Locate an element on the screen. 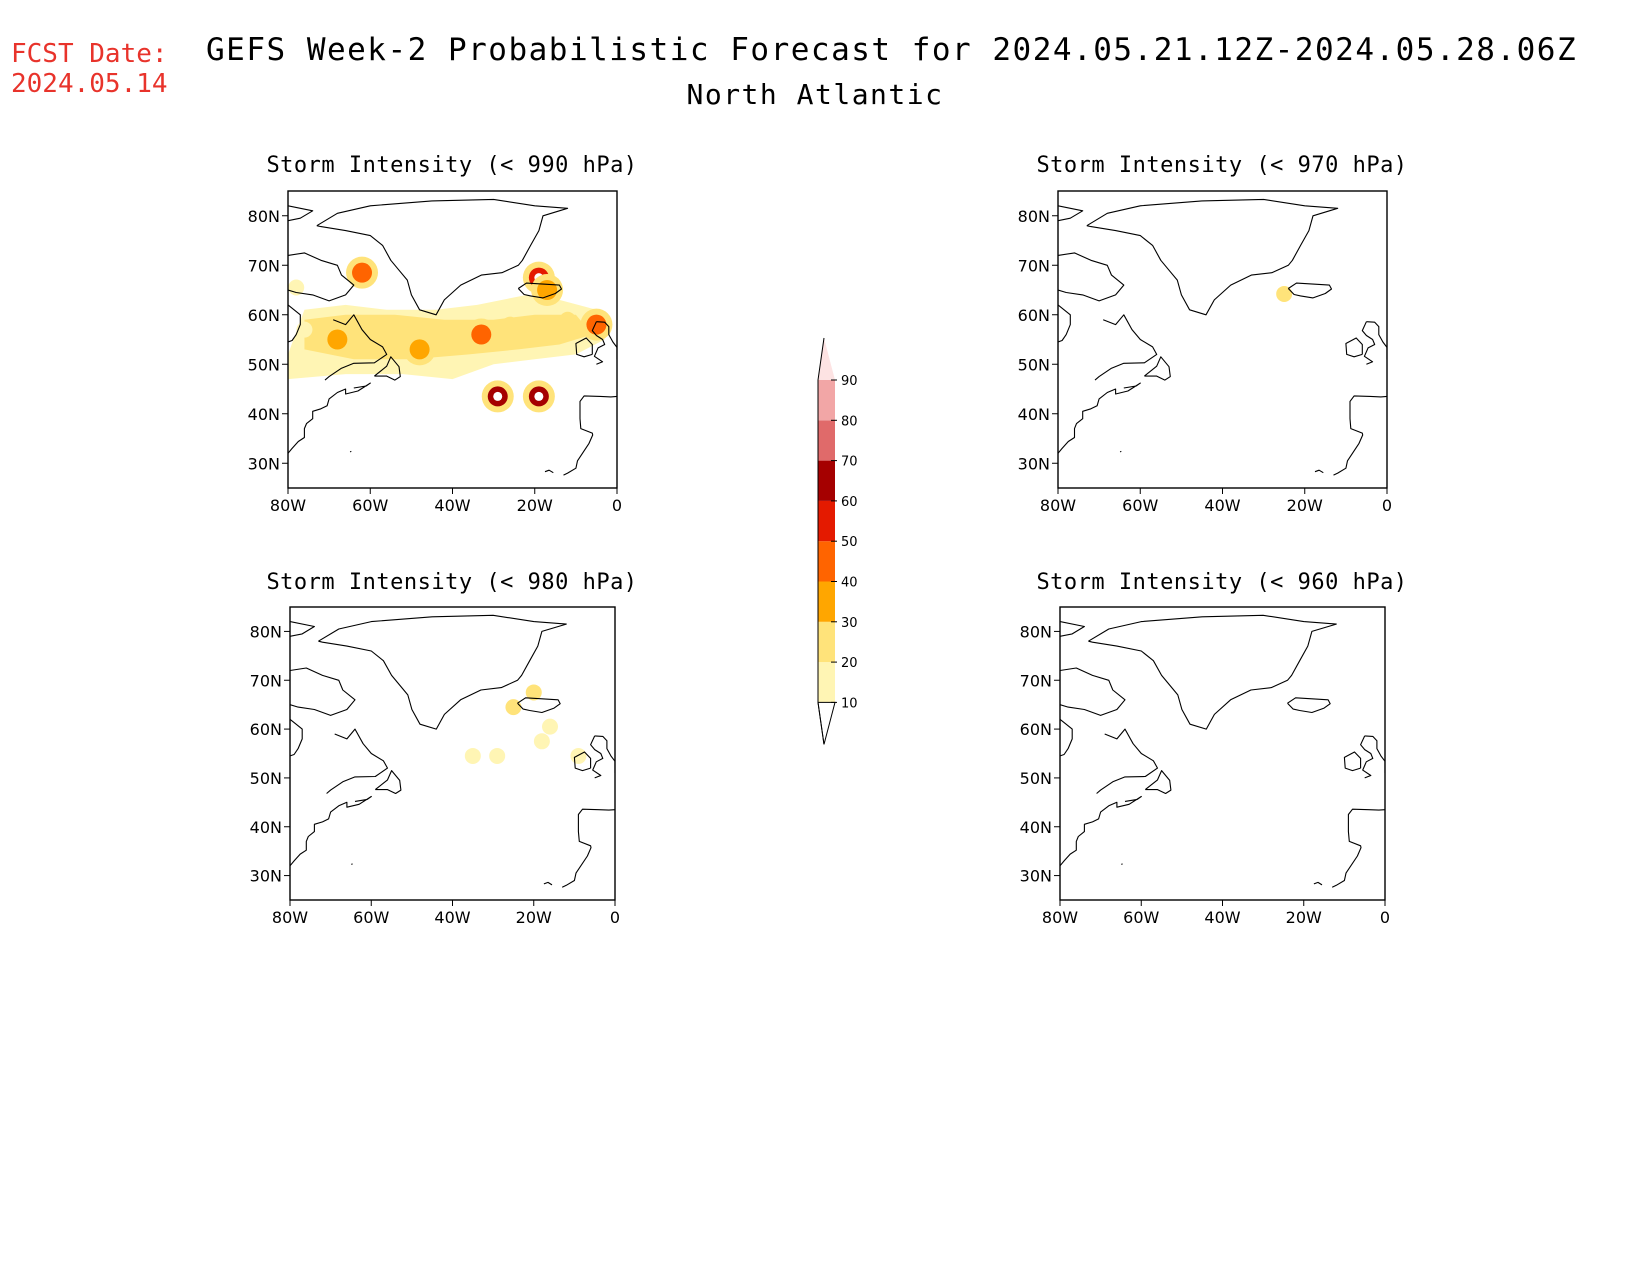 The image size is (1650, 1275). axes-970: 80W 60W 40W 20W 0 80N 70N 60N 50N 40N 30N is located at coordinates (1205, 361).